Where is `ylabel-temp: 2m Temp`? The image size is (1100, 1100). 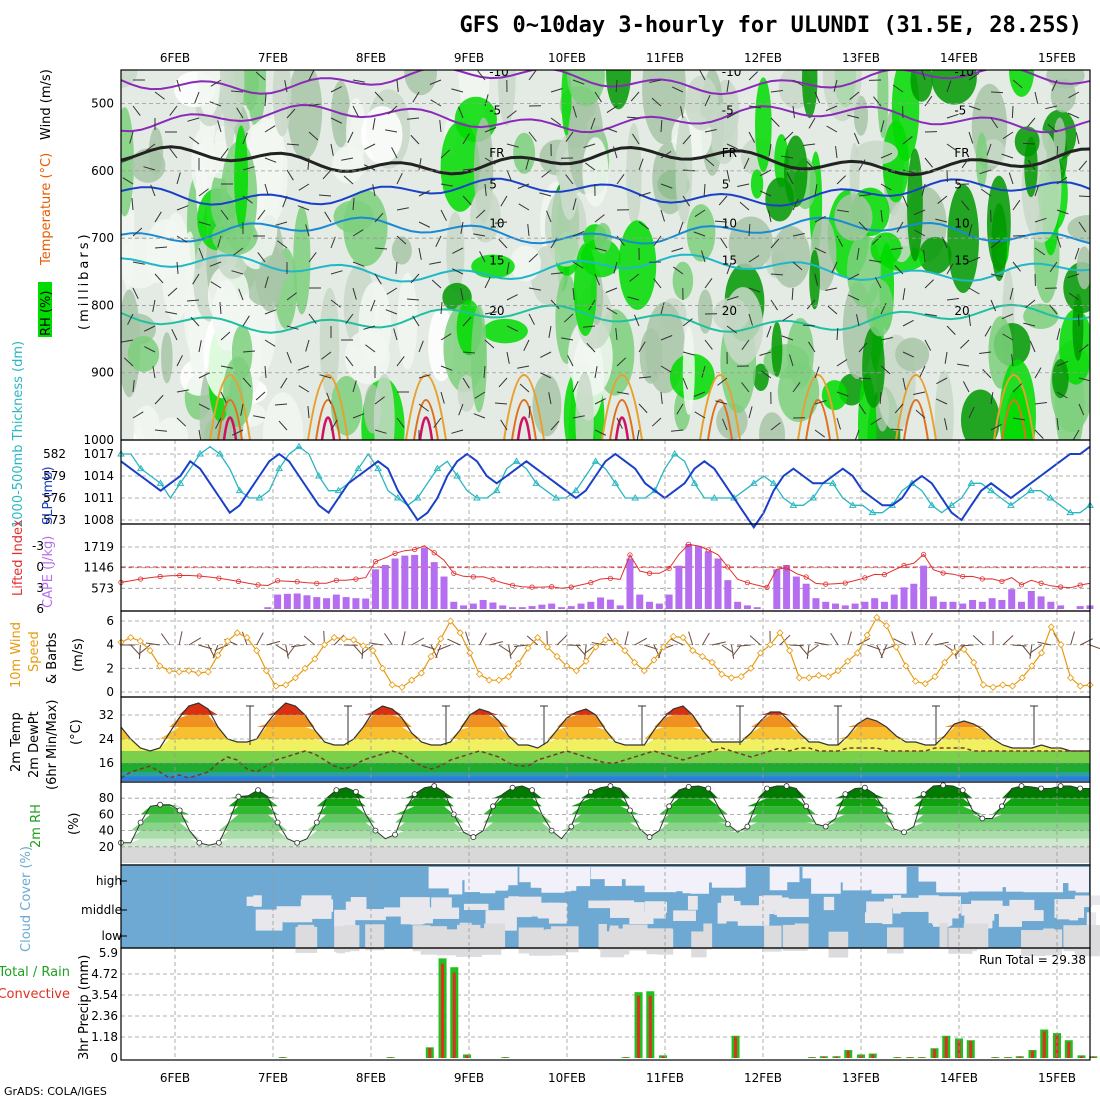
ylabel-temp: 2m Temp is located at coordinates (16, 742).